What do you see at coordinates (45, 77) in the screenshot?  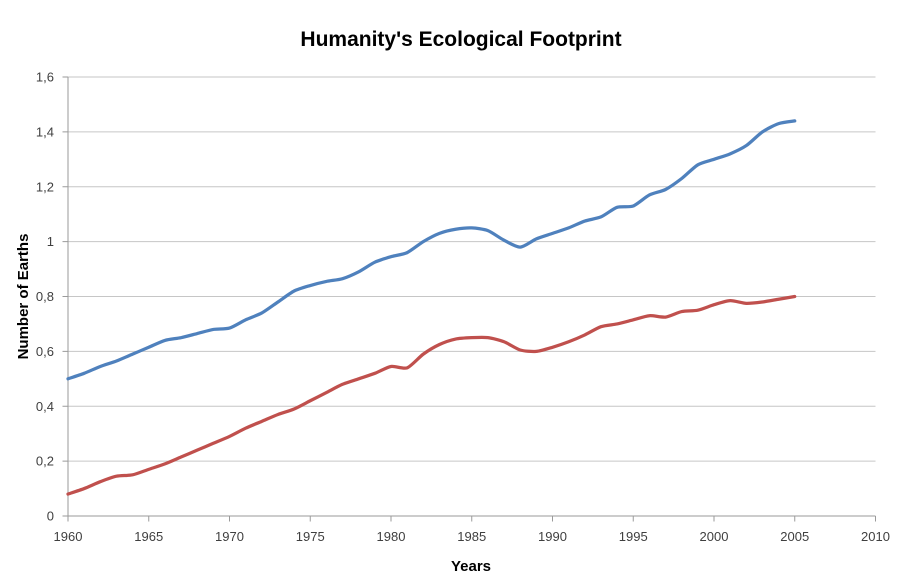 I see `y-tick-label: 1,6` at bounding box center [45, 77].